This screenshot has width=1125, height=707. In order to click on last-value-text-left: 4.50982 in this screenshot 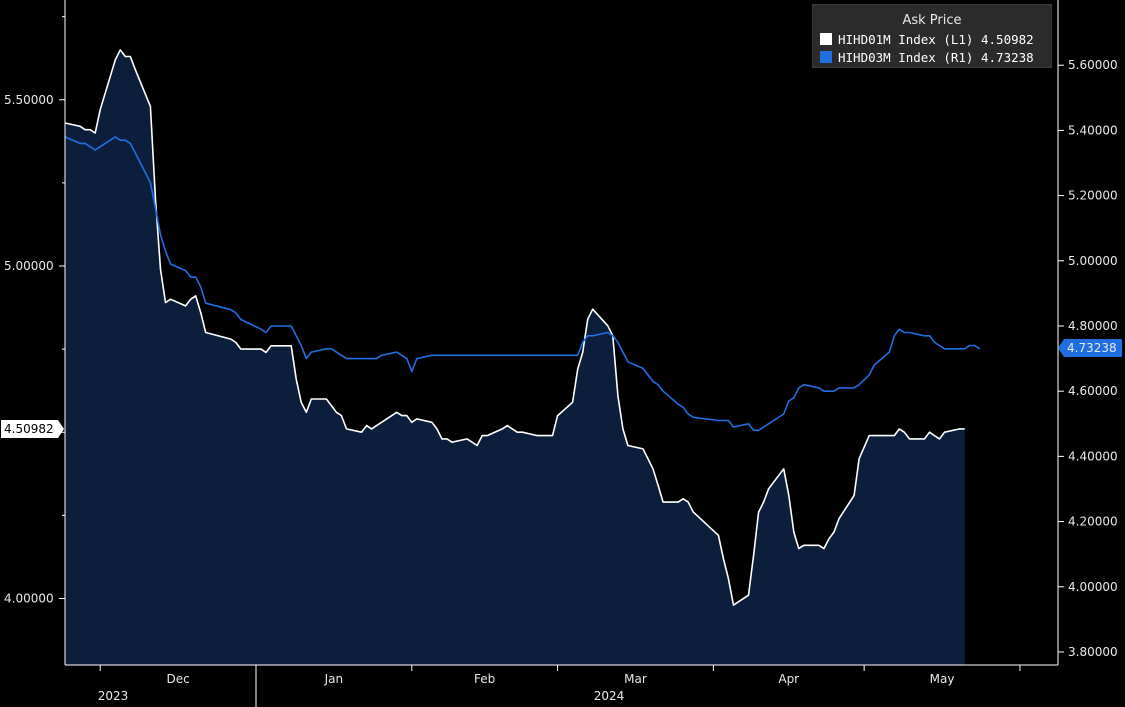, I will do `click(29, 429)`.